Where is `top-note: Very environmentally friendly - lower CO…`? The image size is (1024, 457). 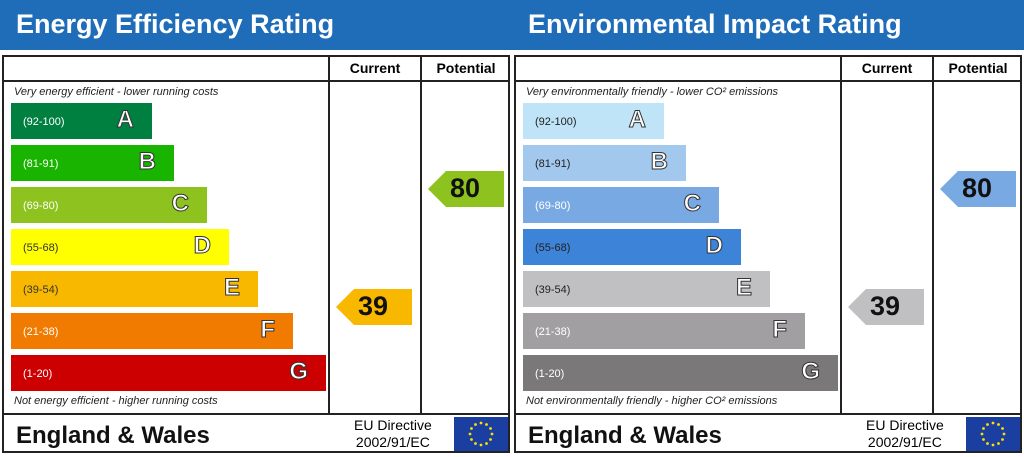
top-note: Very environmentally friendly - lower CO… is located at coordinates (652, 92).